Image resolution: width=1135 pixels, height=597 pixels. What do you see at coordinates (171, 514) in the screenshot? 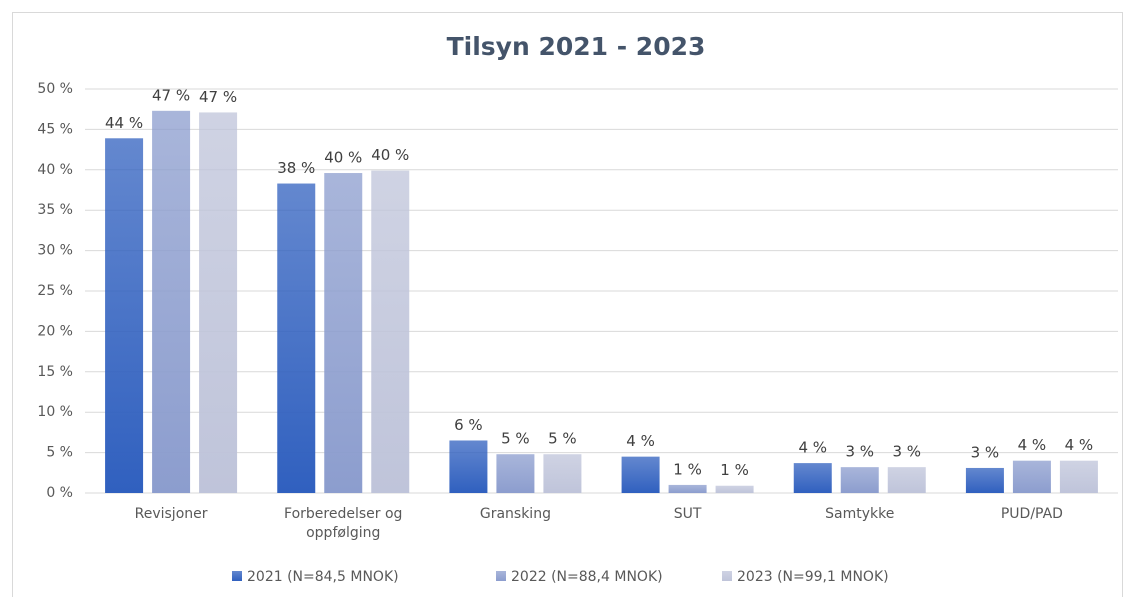
I see `x-tick-label: Revisjoner` at bounding box center [171, 514].